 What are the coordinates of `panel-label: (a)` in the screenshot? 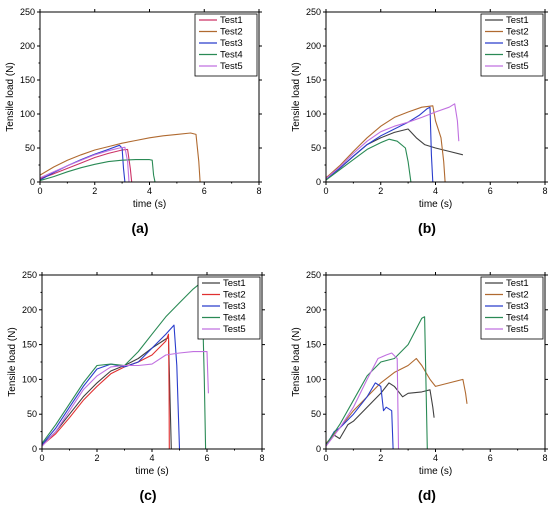 It's located at (139, 228).